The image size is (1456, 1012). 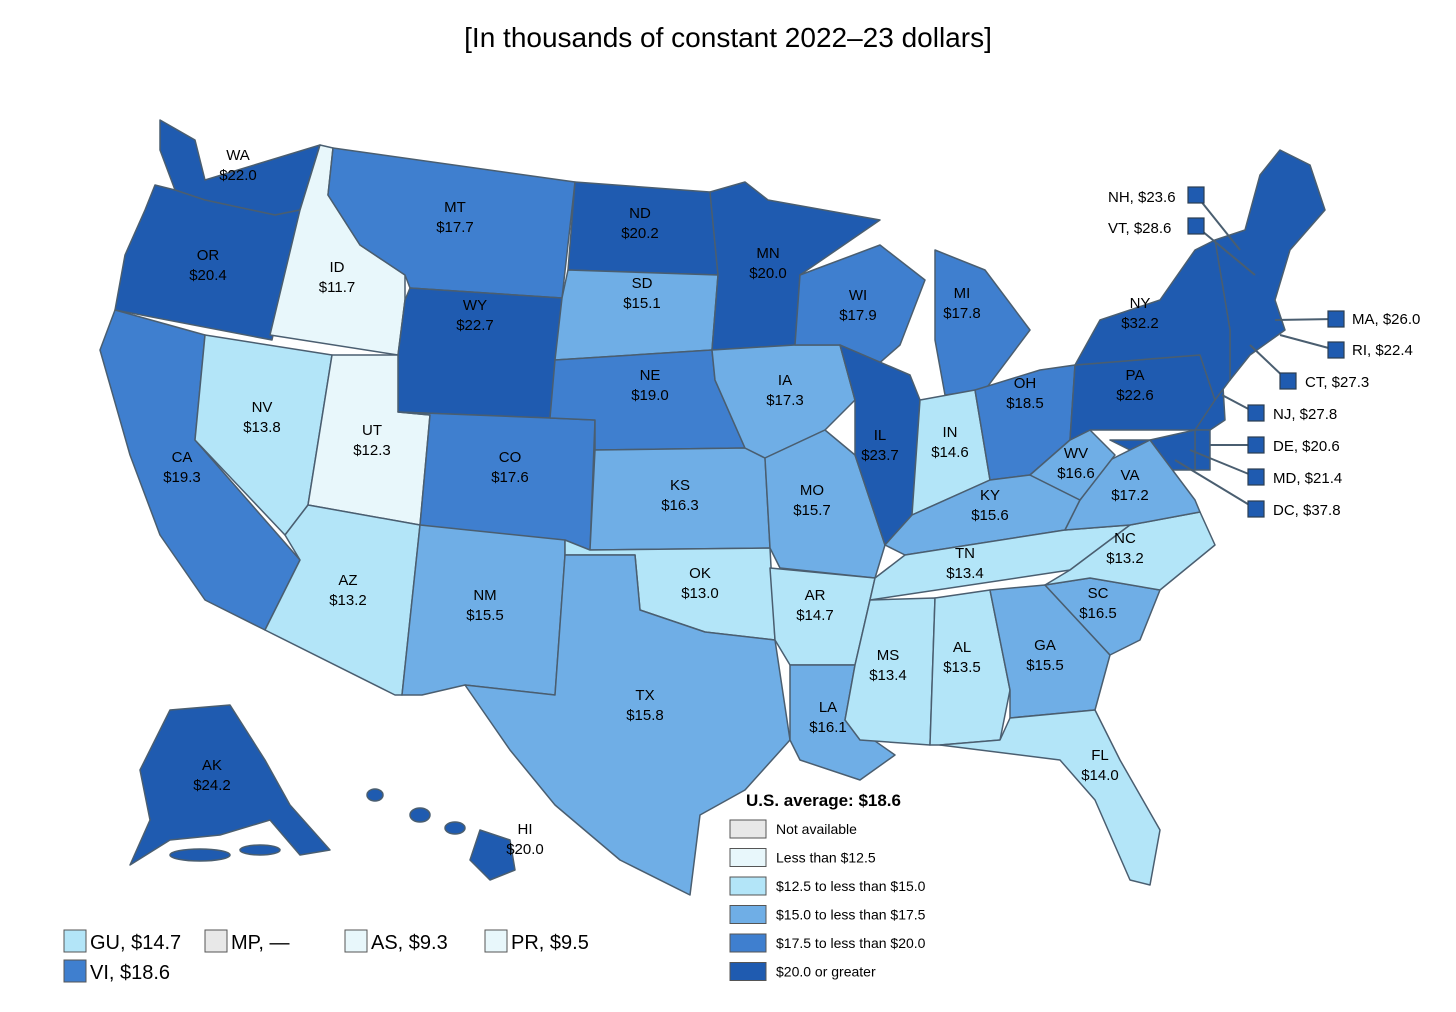 I want to click on state-abbr-mn: MN, so click(x=767, y=253).